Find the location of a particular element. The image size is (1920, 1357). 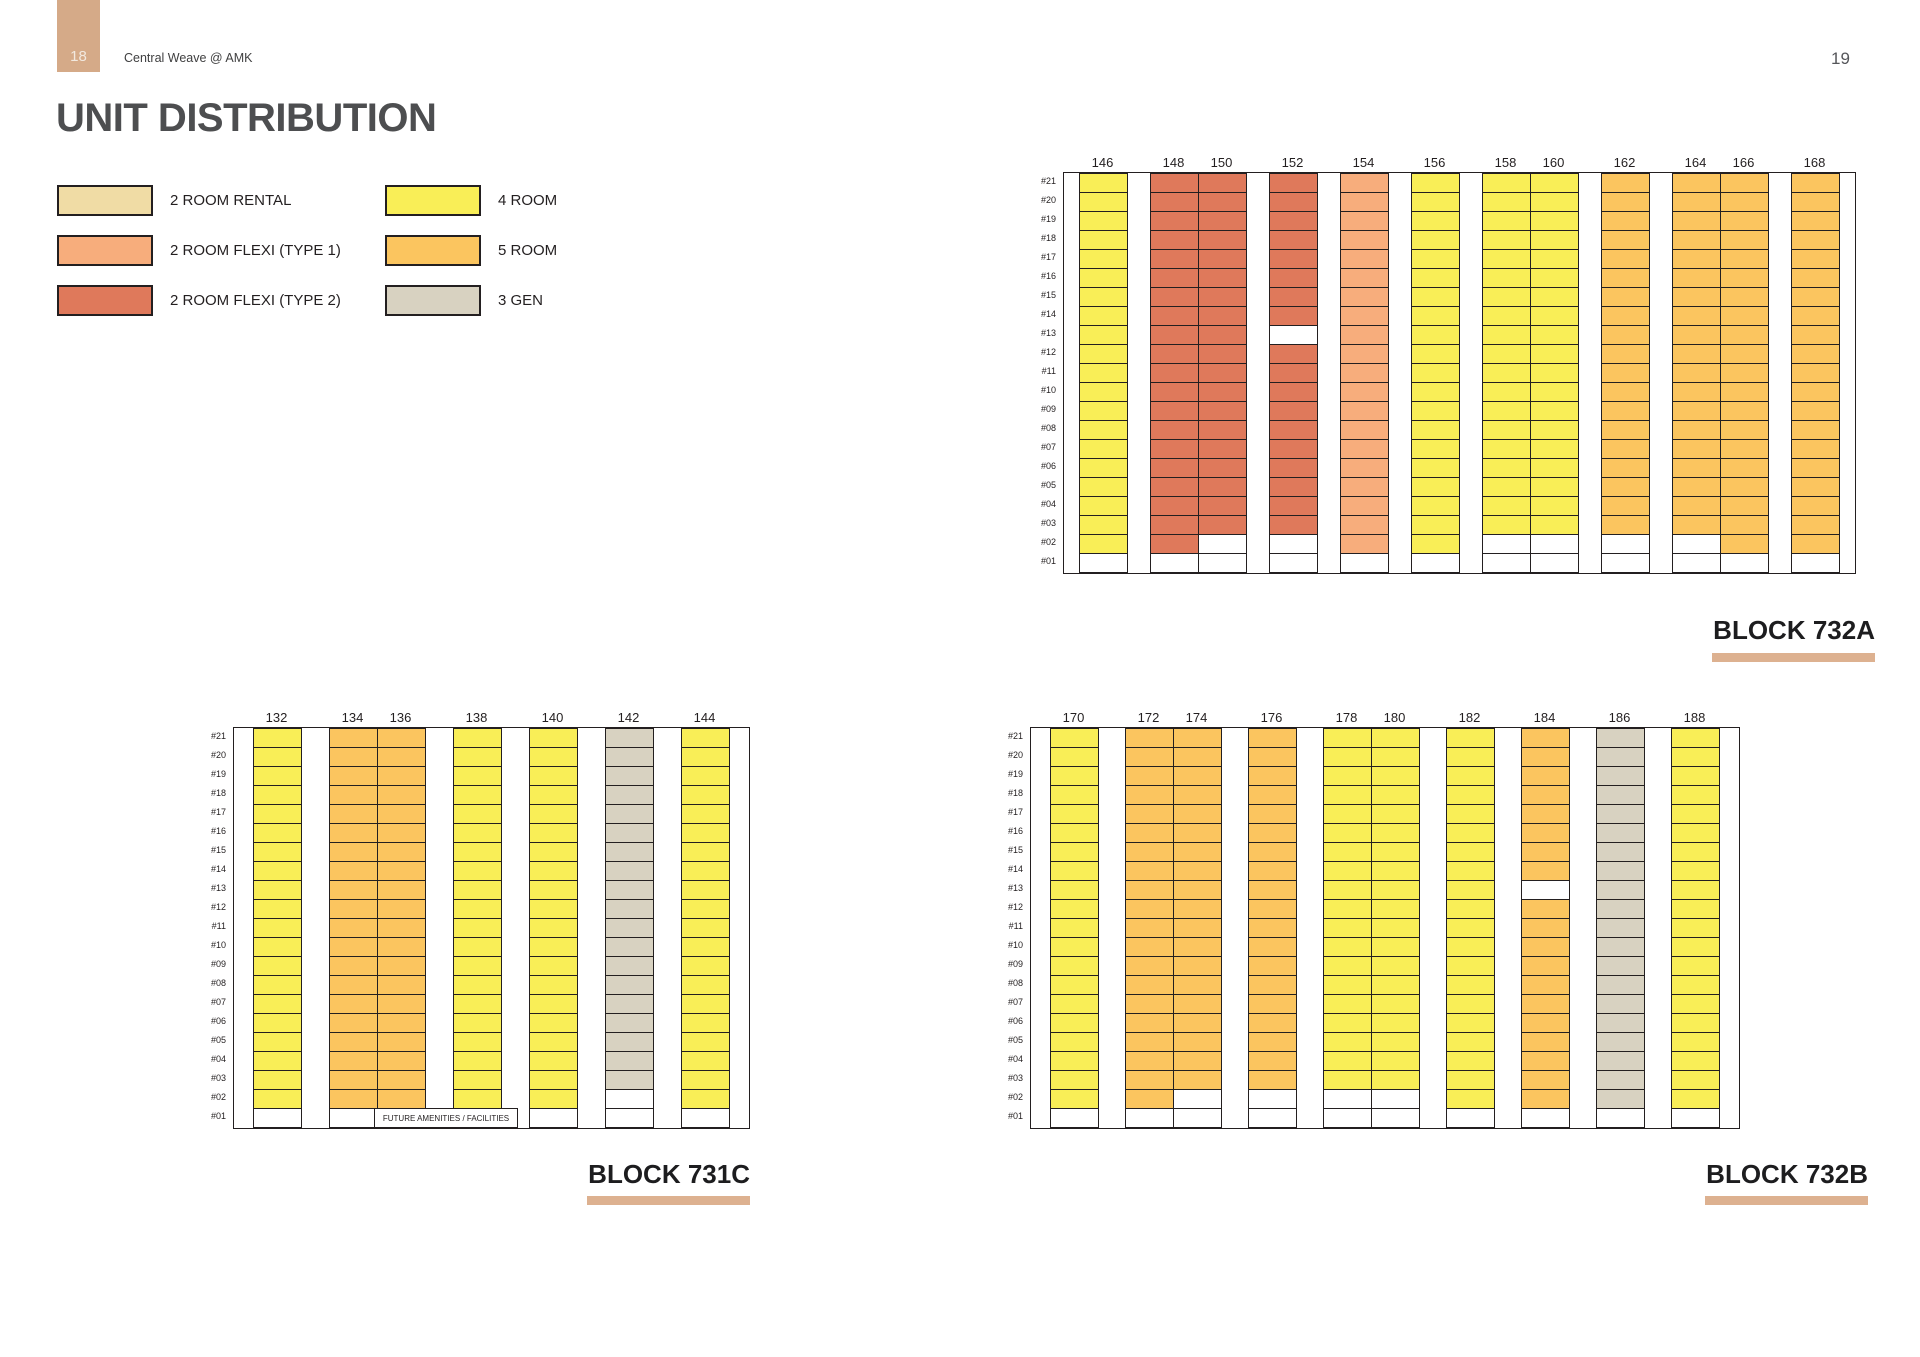

floor-label: #06 is located at coordinates (218, 1021).